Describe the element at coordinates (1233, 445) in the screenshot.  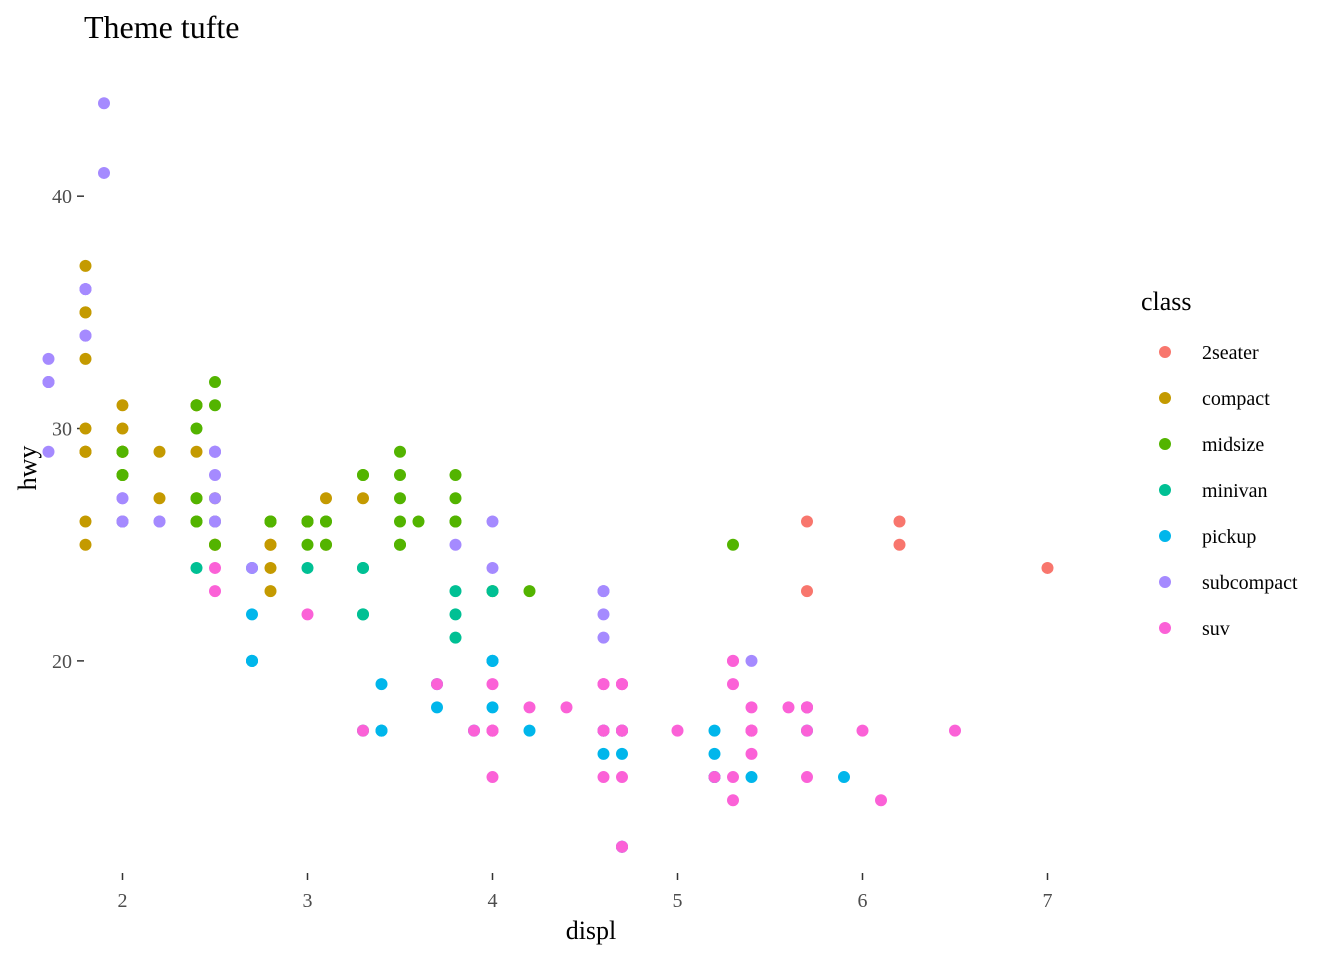
I see `legend-label-midsize: midsize` at that location.